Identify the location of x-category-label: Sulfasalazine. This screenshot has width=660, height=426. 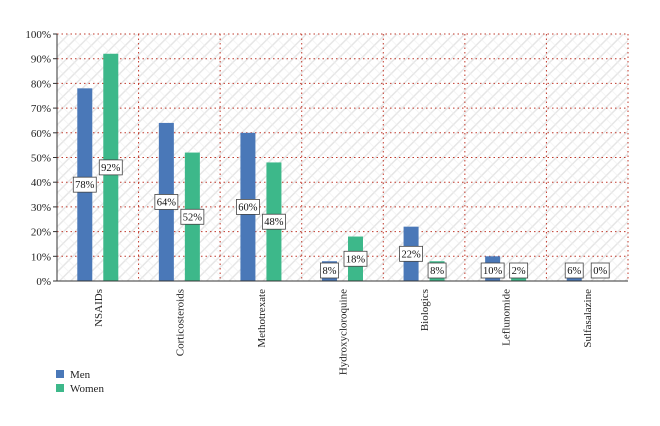
(588, 318).